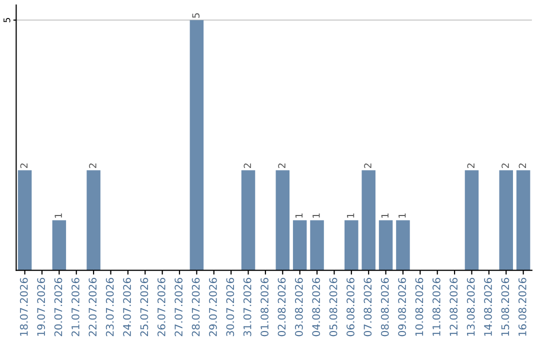  Describe the element at coordinates (402, 307) in the screenshot. I see `x-tick-label: 09.08.2026` at that location.